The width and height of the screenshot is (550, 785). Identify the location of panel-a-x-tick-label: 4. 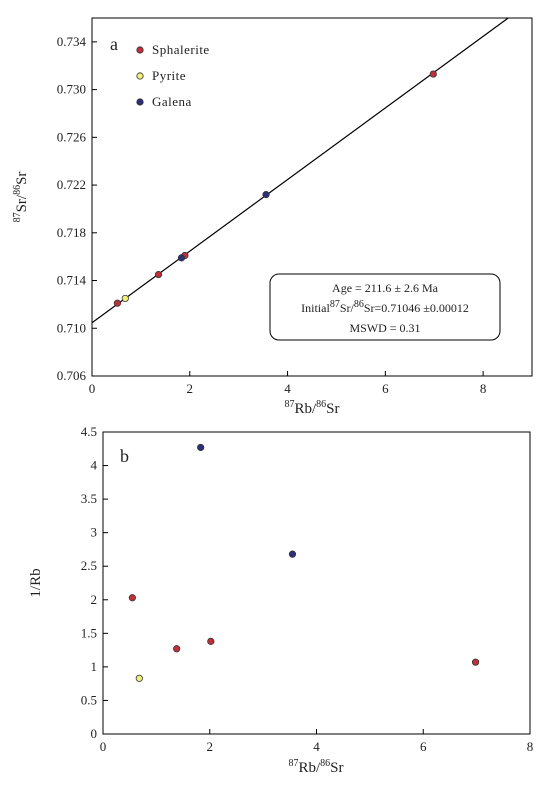
(287, 388).